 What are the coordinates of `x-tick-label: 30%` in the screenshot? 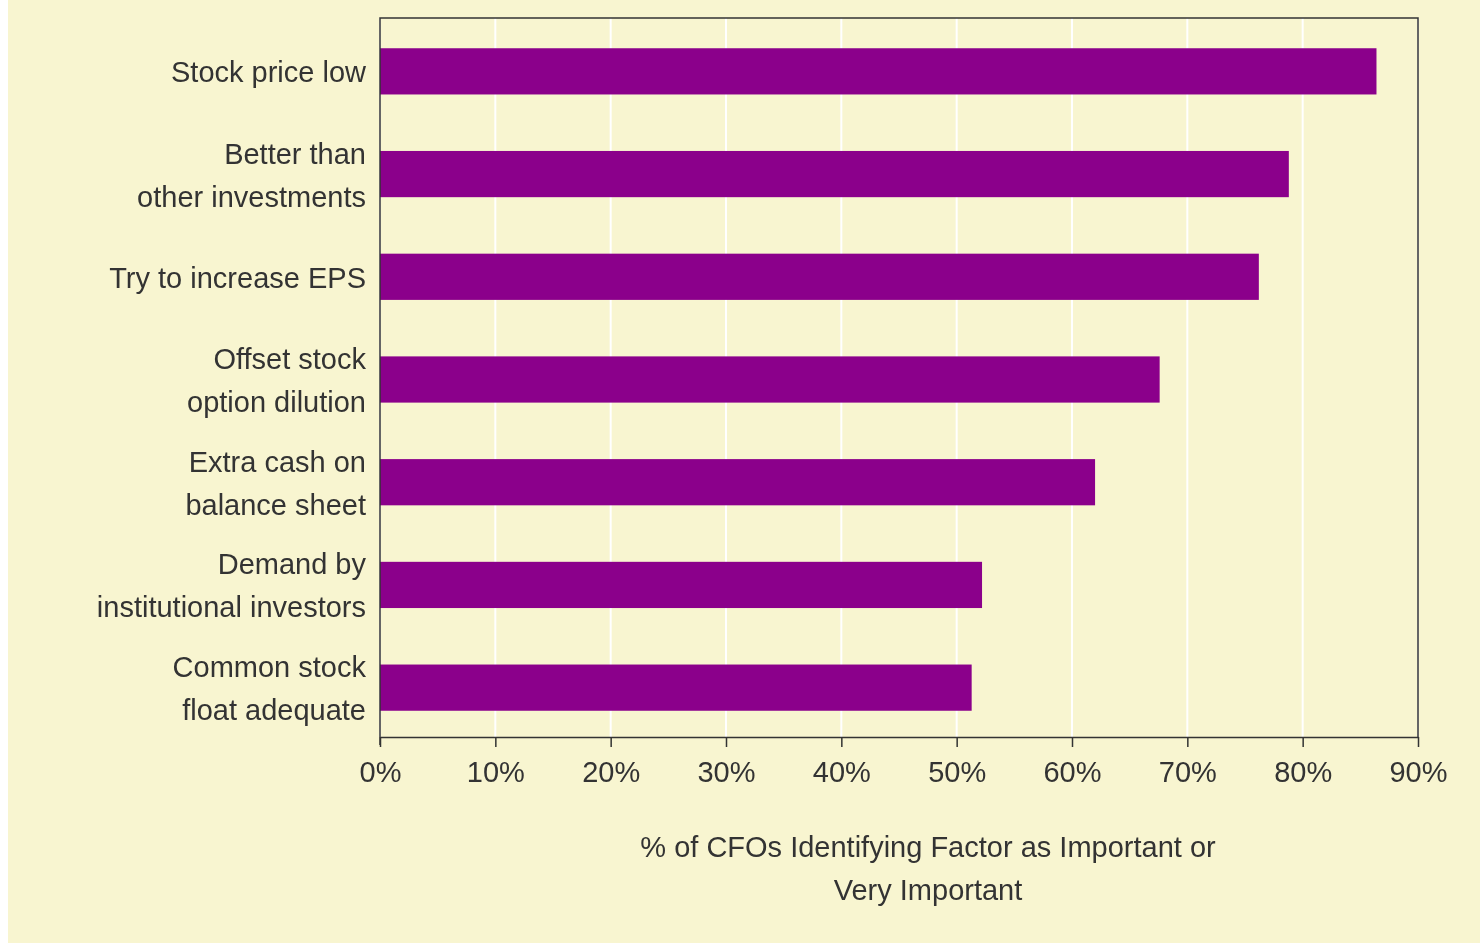 It's located at (726, 771).